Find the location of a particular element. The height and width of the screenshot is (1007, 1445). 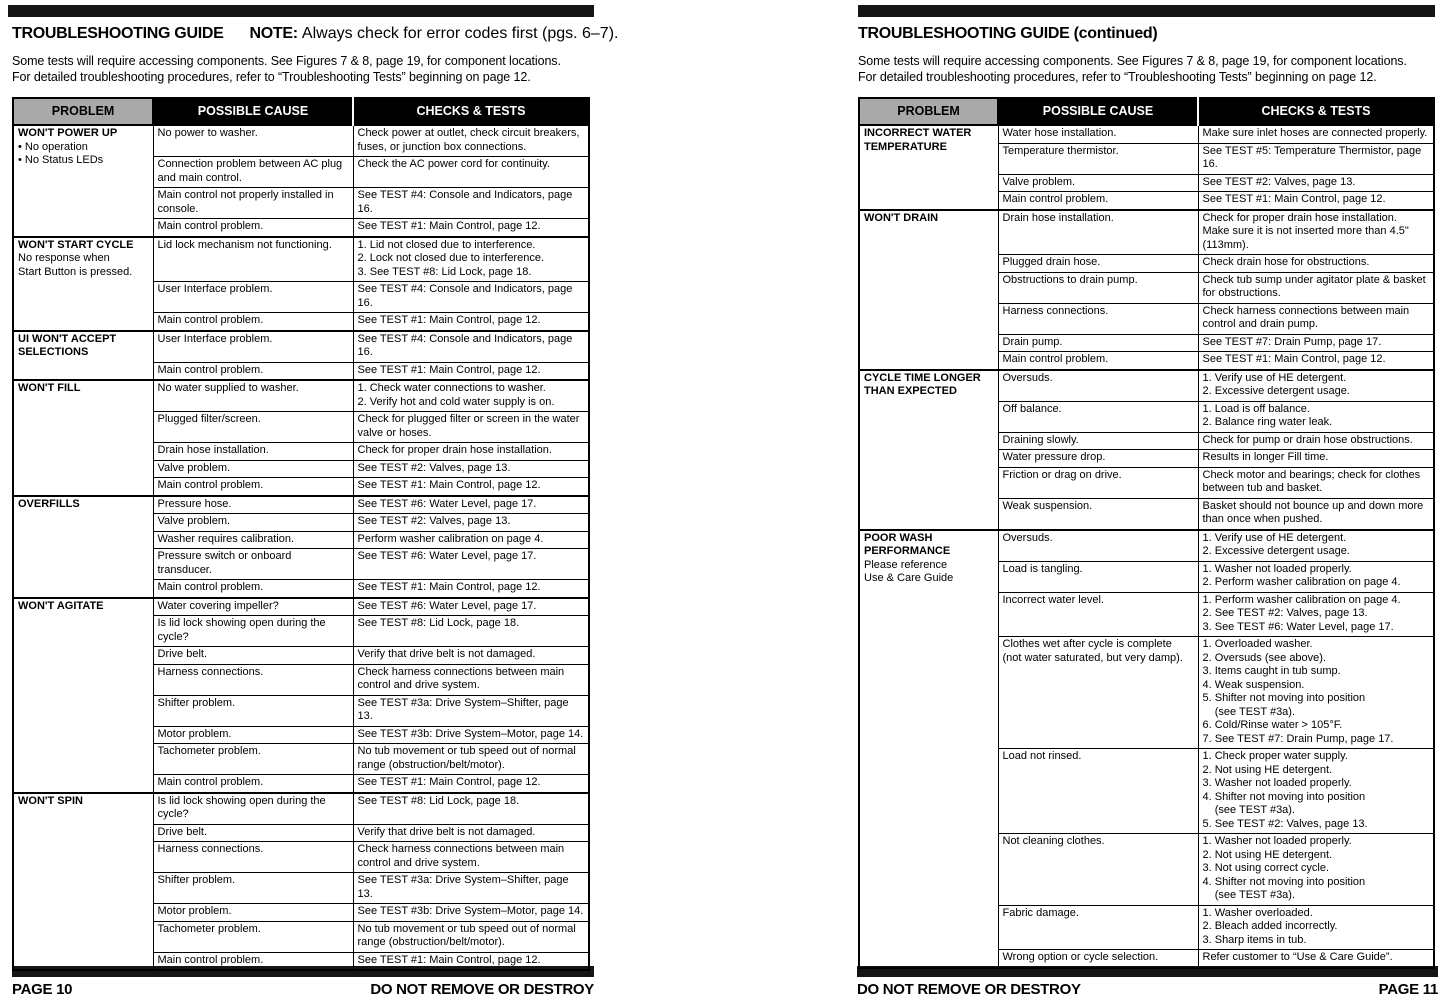

cause-cell: Friction or drag on drive. is located at coordinates (1098, 482).